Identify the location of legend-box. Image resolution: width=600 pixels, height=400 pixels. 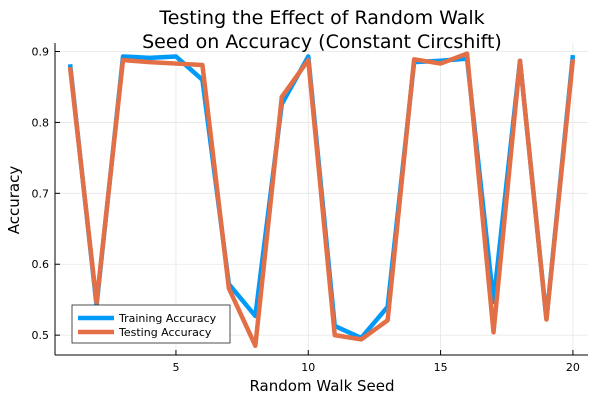
(151, 324).